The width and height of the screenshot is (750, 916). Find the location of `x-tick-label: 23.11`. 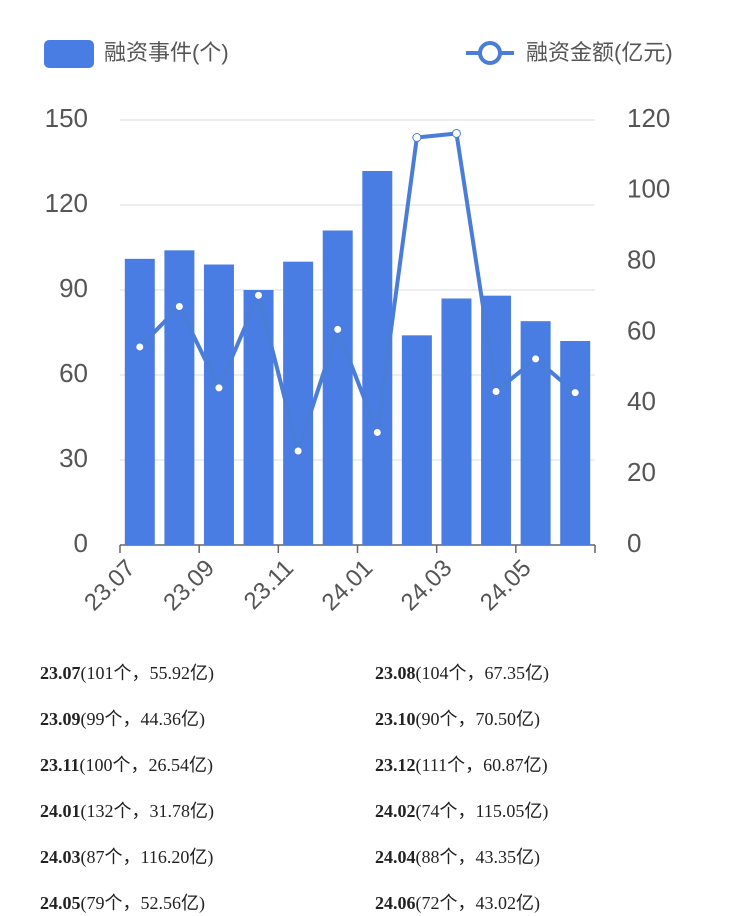

x-tick-label: 23.11 is located at coordinates (269, 585).